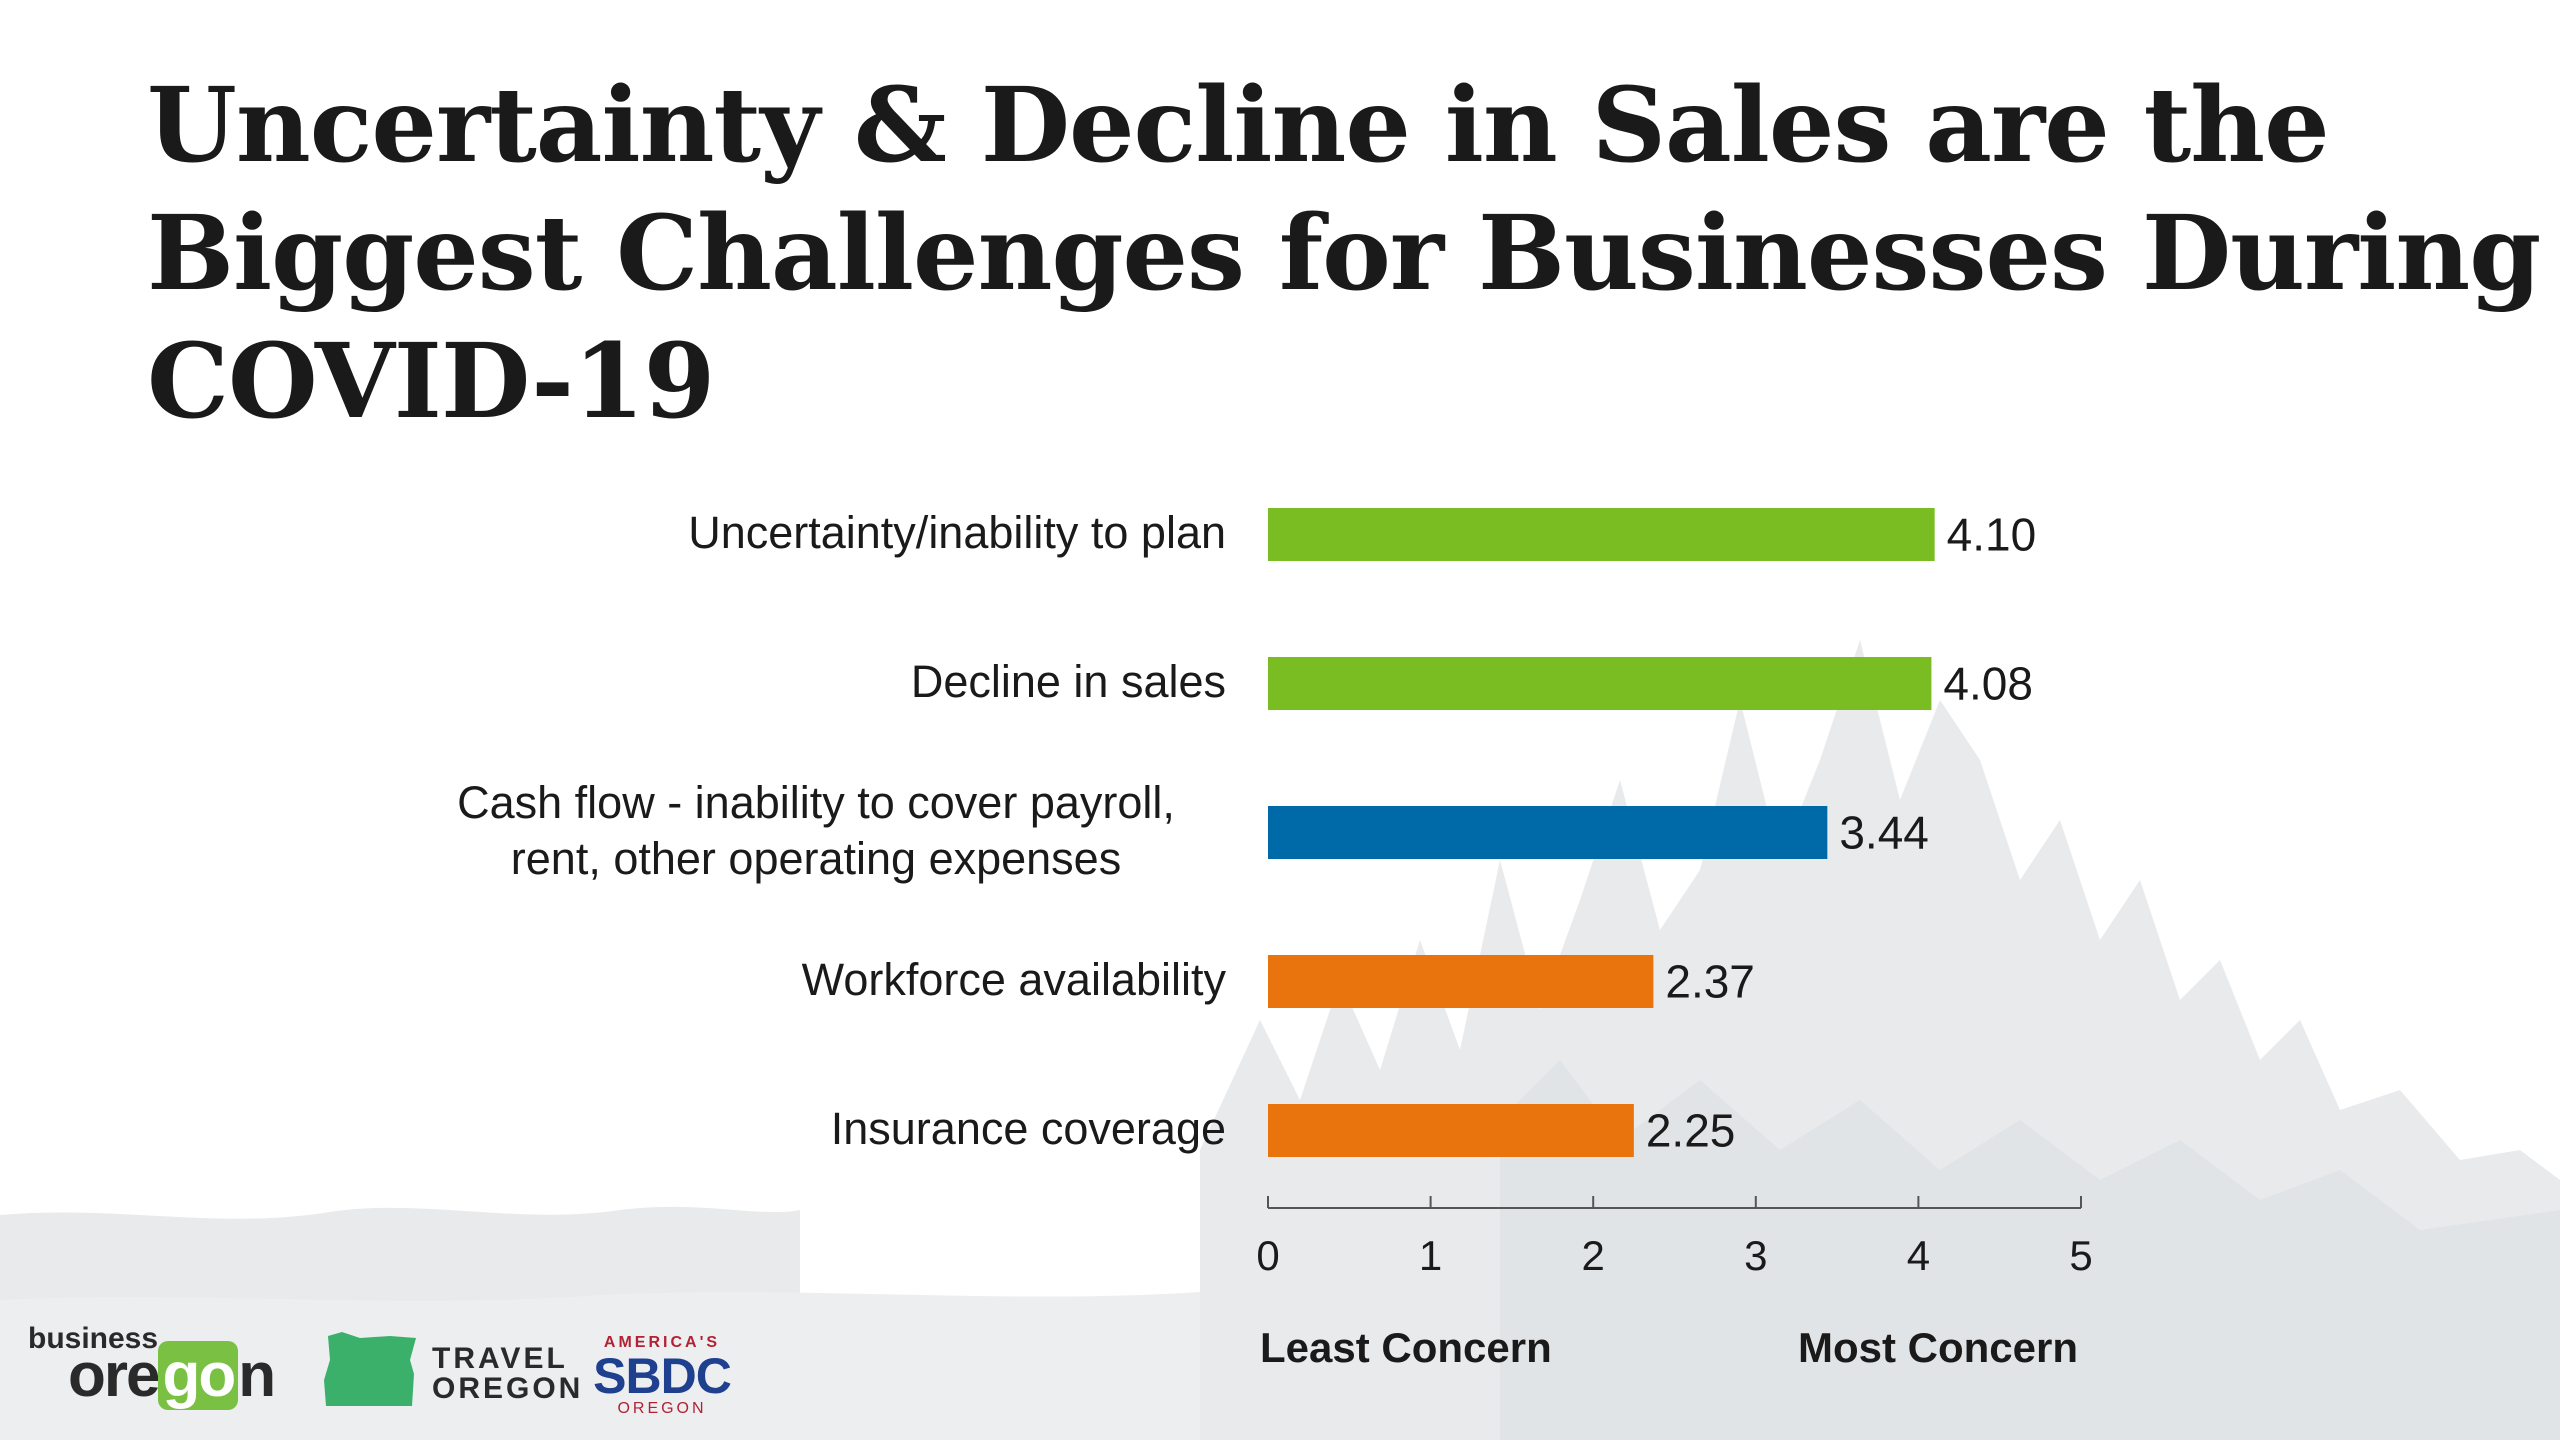 The height and width of the screenshot is (1440, 2560). Describe the element at coordinates (370, 1369) in the screenshot. I see `oregon-state-icon` at that location.